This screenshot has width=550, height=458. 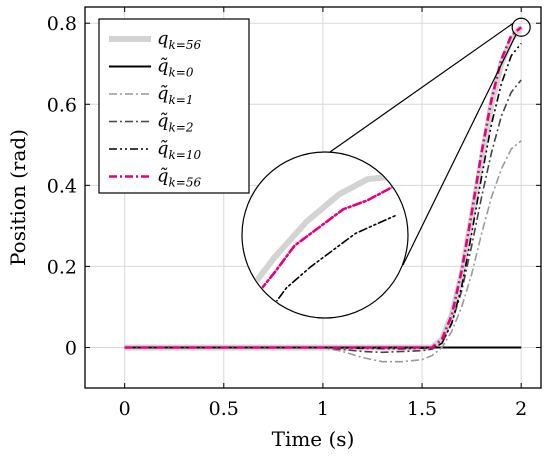 I want to click on zoom-content, so click(x=321, y=244).